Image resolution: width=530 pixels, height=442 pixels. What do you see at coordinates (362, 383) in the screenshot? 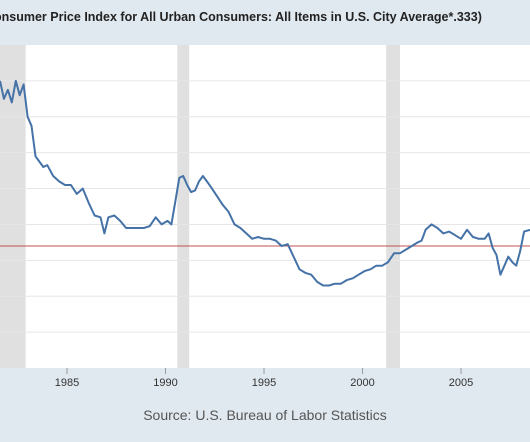
I see `x-tick-label: 2000` at bounding box center [362, 383].